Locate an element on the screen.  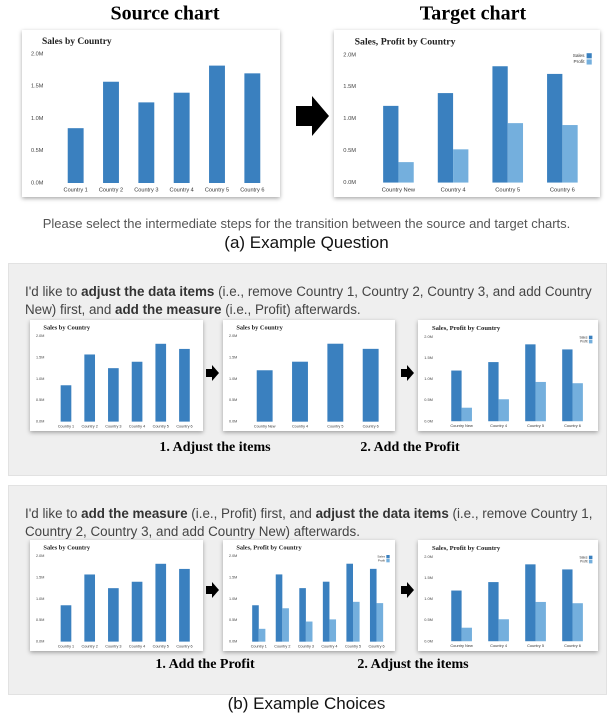
text-segment: (i.e., Profit) first, and is located at coordinates (251, 513).